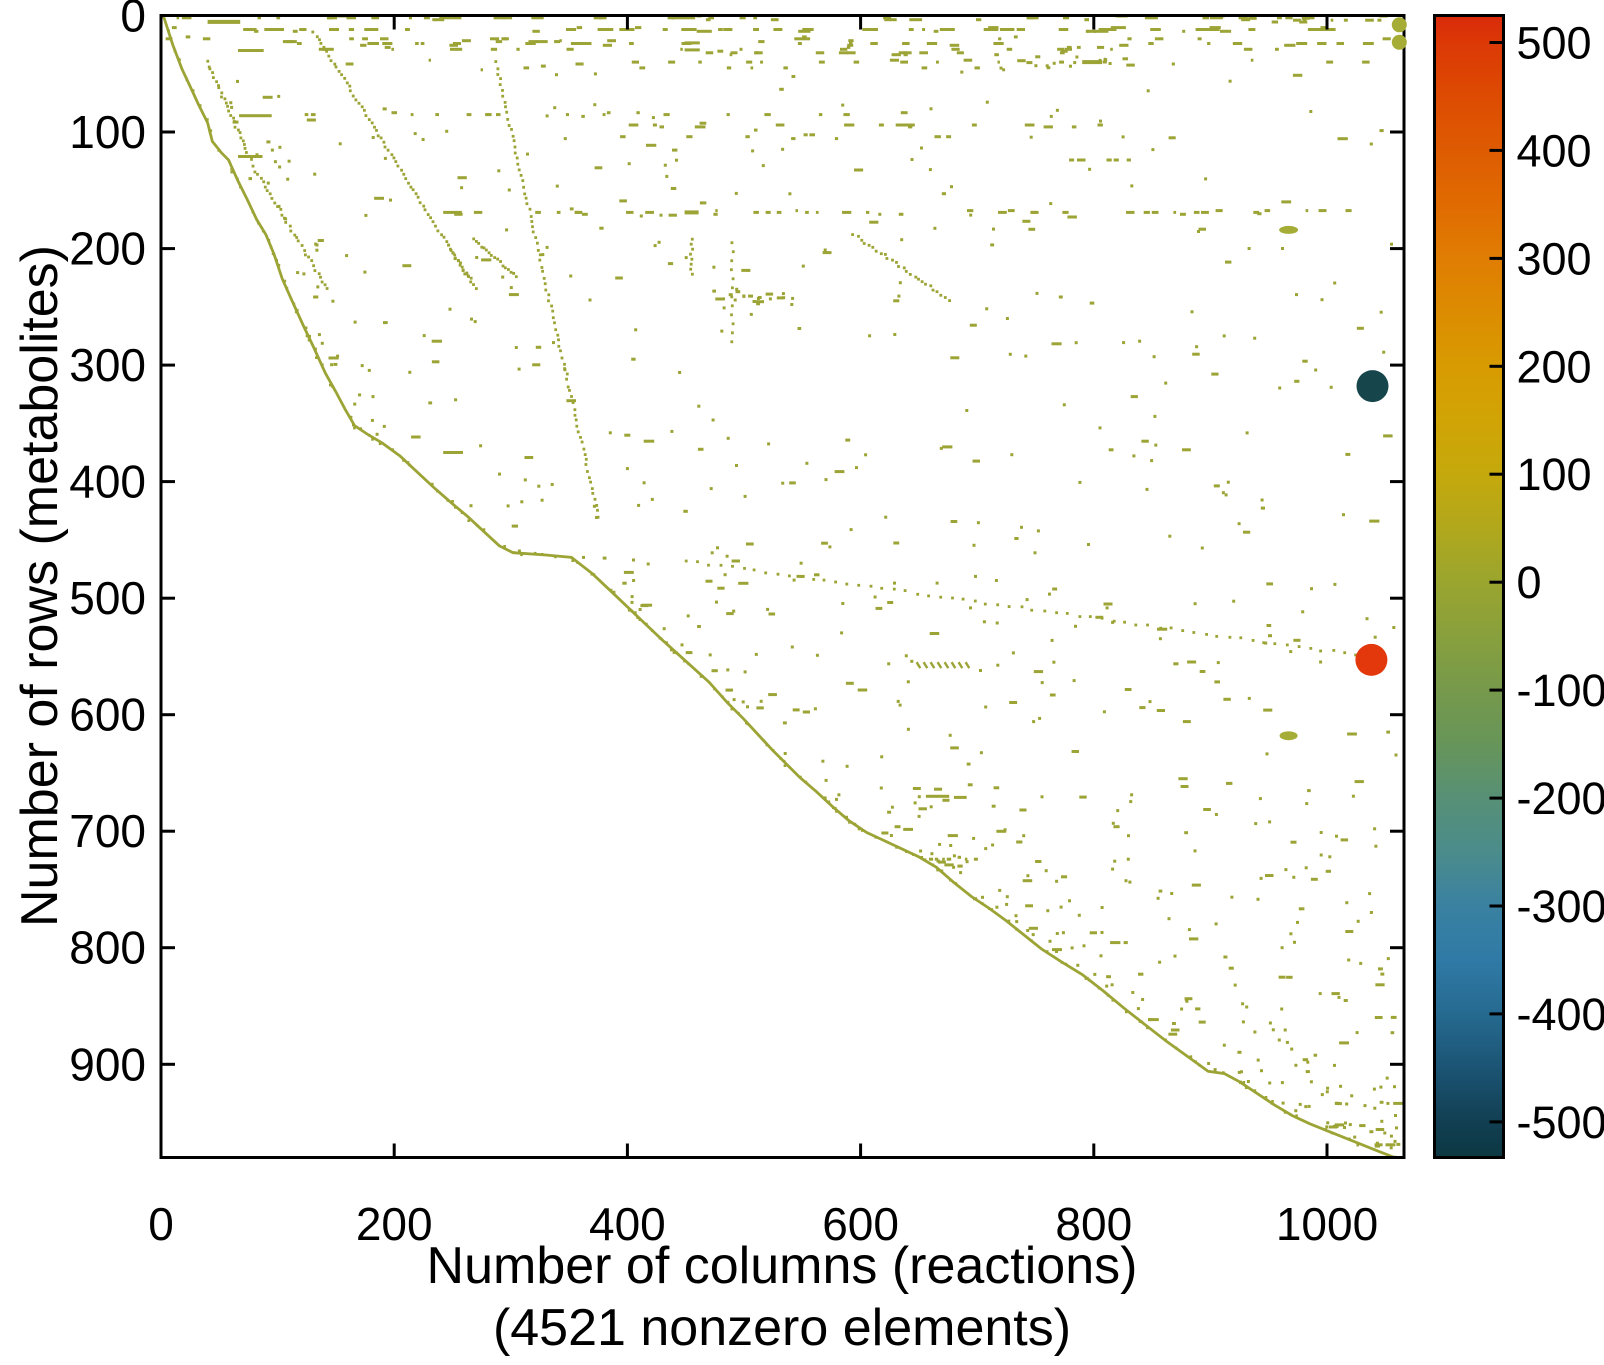  What do you see at coordinates (107, 948) in the screenshot?
I see `y-tick-label: 800` at bounding box center [107, 948].